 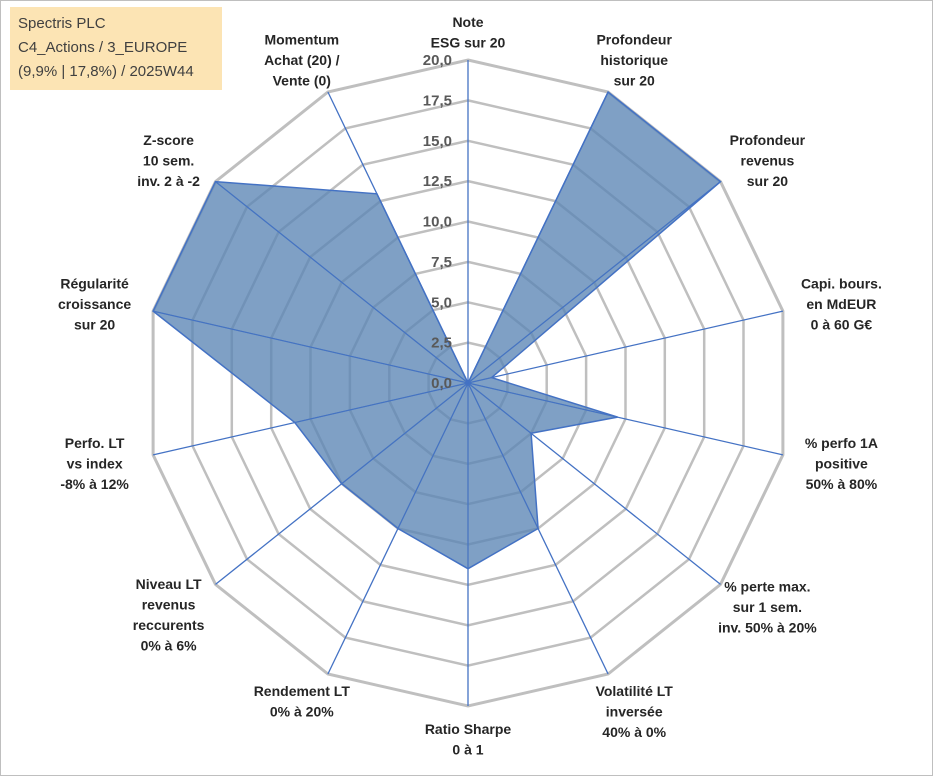 I want to click on axis-label: Note ESG sur 20, so click(x=468, y=32).